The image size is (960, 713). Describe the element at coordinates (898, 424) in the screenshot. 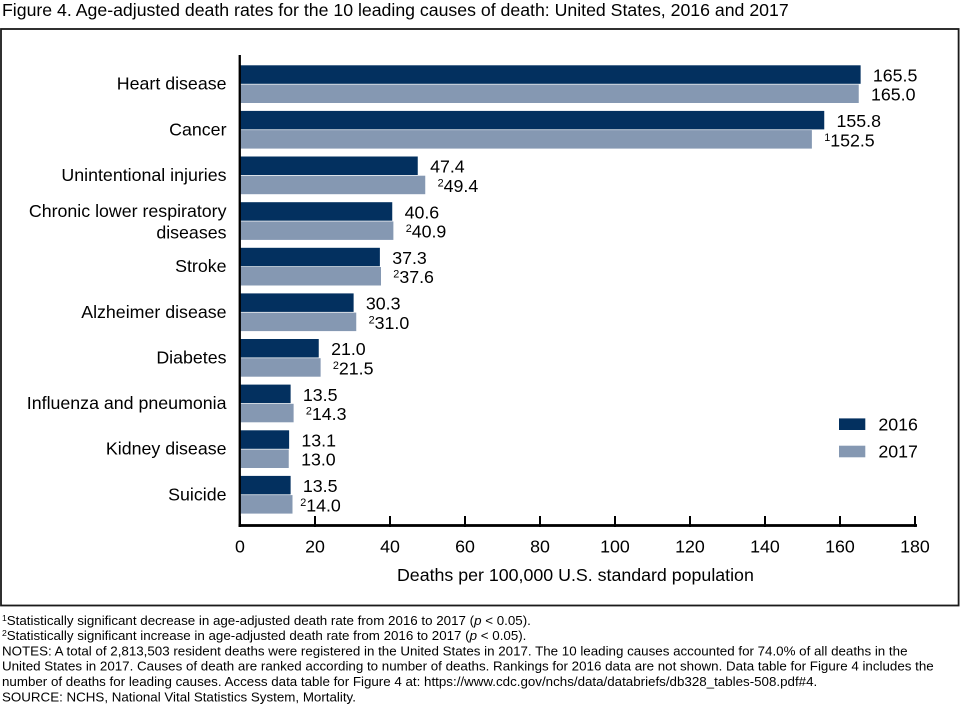

I see `svg-text: 2016` at that location.